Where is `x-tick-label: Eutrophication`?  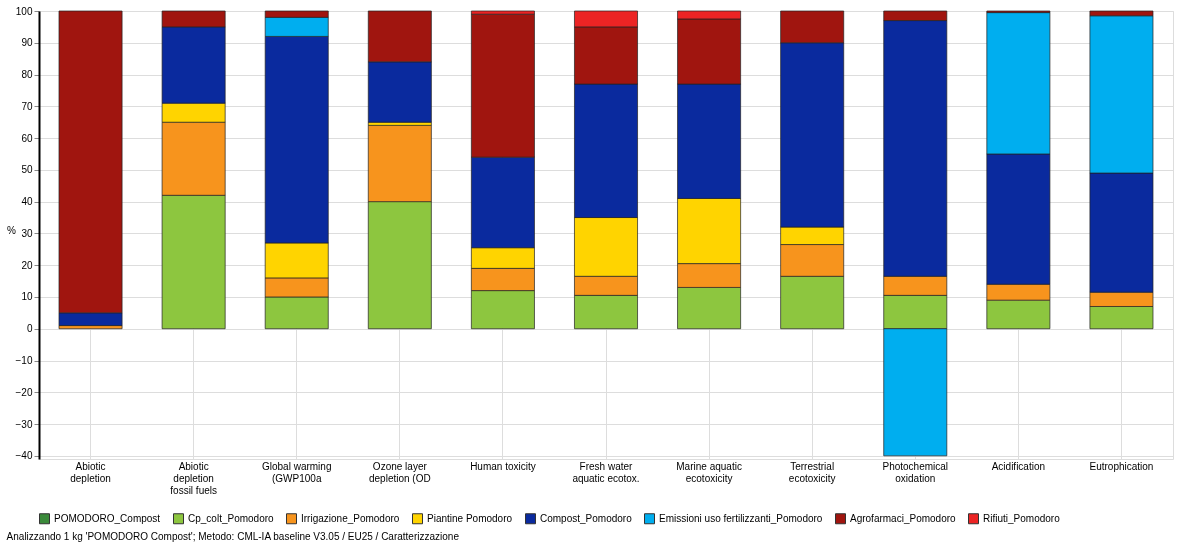 x-tick-label: Eutrophication is located at coordinates (1121, 466).